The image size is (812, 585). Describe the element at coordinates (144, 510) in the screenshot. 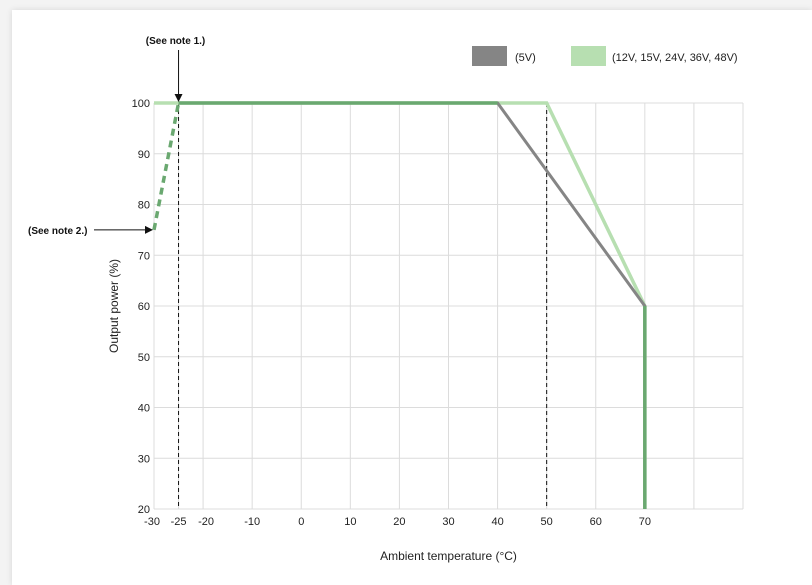

I see `y-tick-label: 20` at that location.